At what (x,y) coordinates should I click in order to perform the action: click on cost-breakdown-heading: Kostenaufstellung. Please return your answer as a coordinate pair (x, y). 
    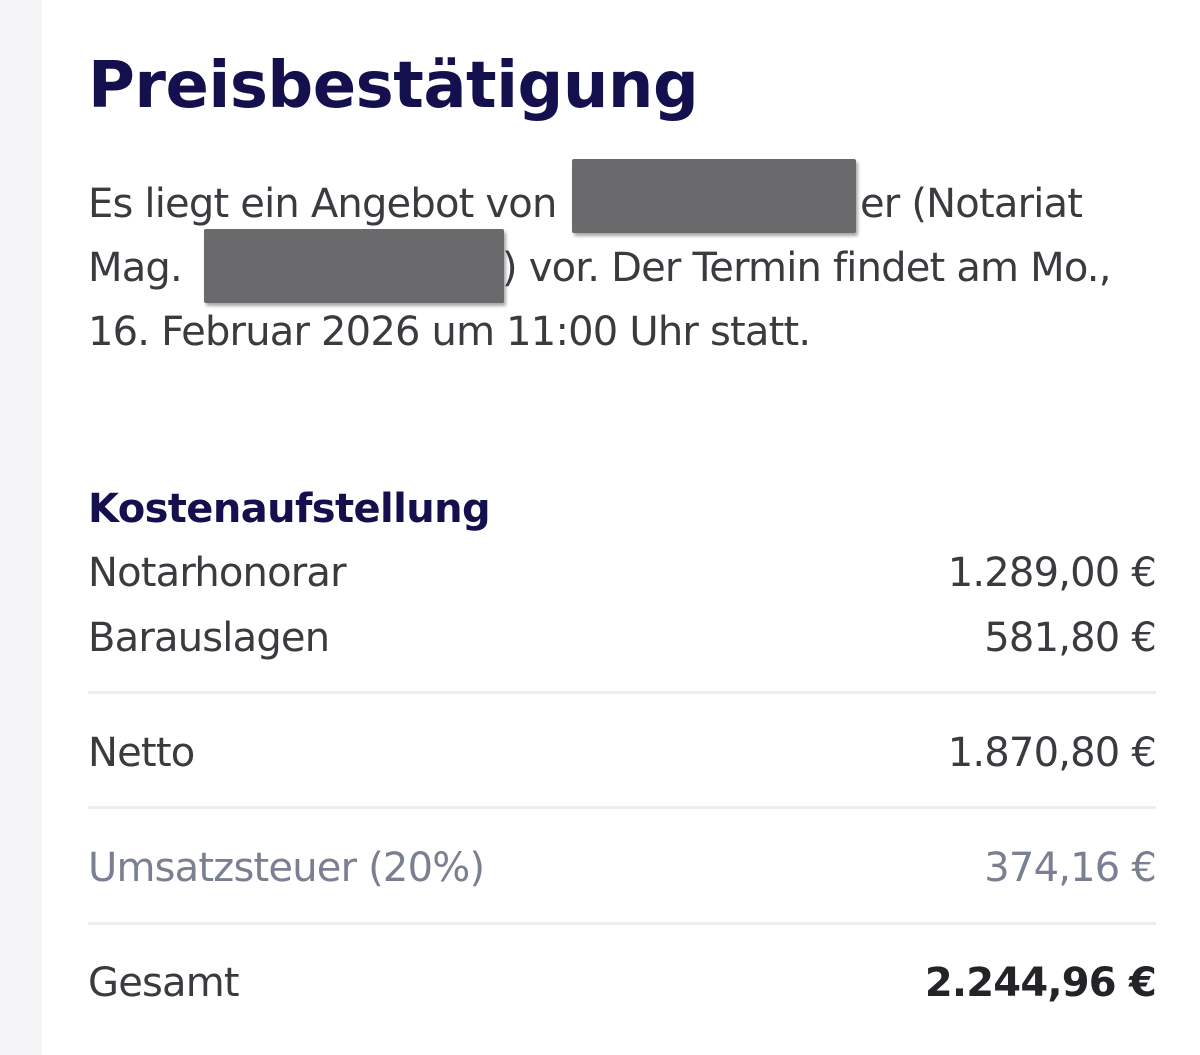
    Looking at the image, I should click on (289, 509).